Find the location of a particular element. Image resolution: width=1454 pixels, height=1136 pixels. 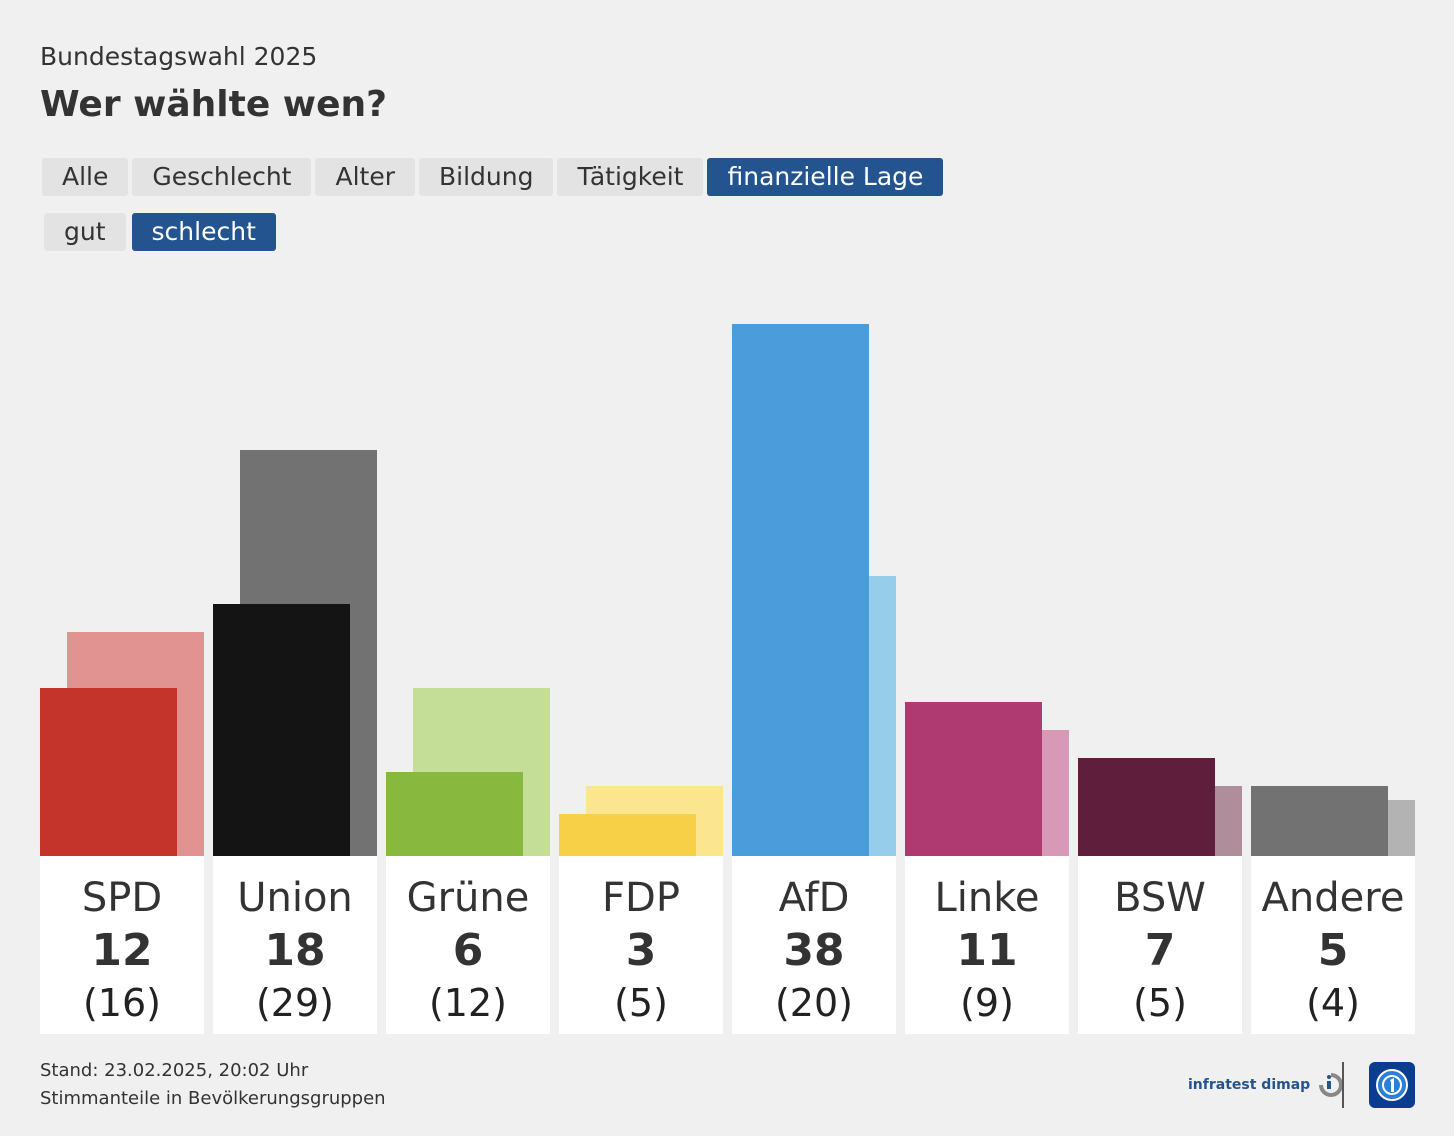

subfilter-tabs: gut schlecht is located at coordinates (160, 232).